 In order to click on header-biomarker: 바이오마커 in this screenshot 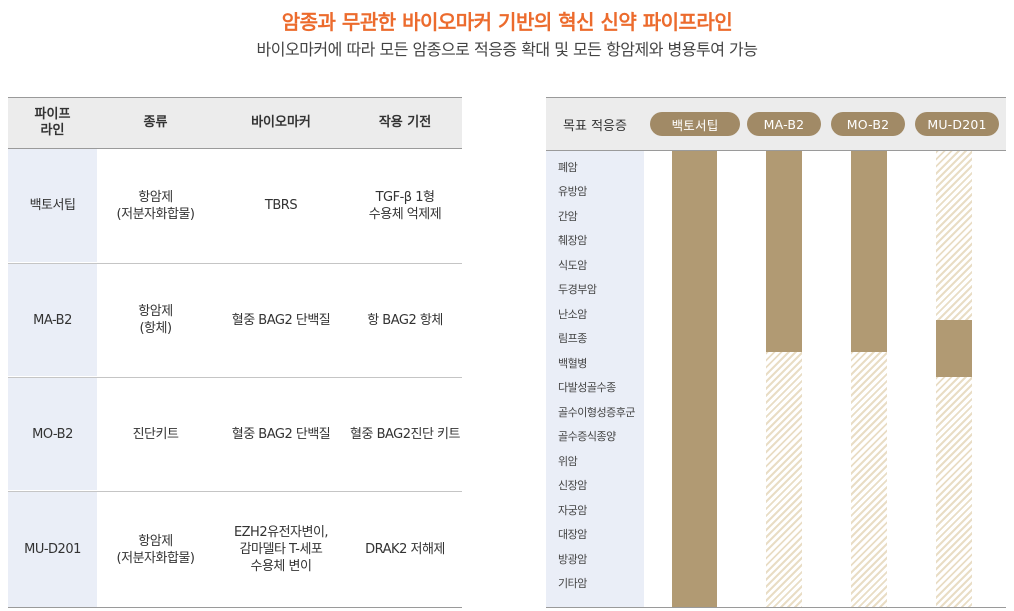, I will do `click(281, 122)`.